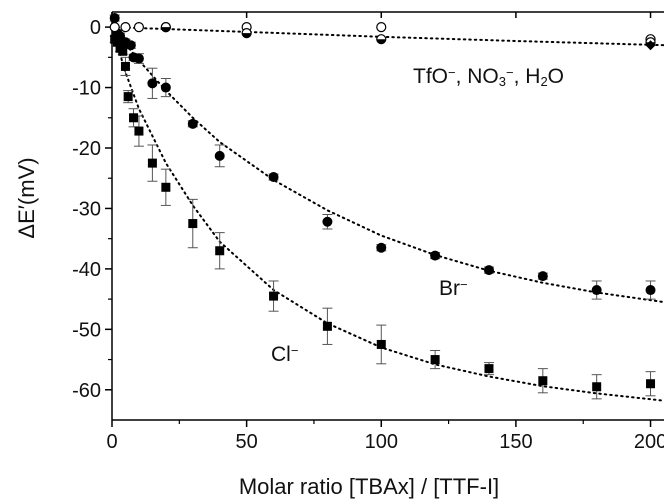 The height and width of the screenshot is (504, 664). What do you see at coordinates (247, 442) in the screenshot?
I see `x-tick-label: 50` at bounding box center [247, 442].